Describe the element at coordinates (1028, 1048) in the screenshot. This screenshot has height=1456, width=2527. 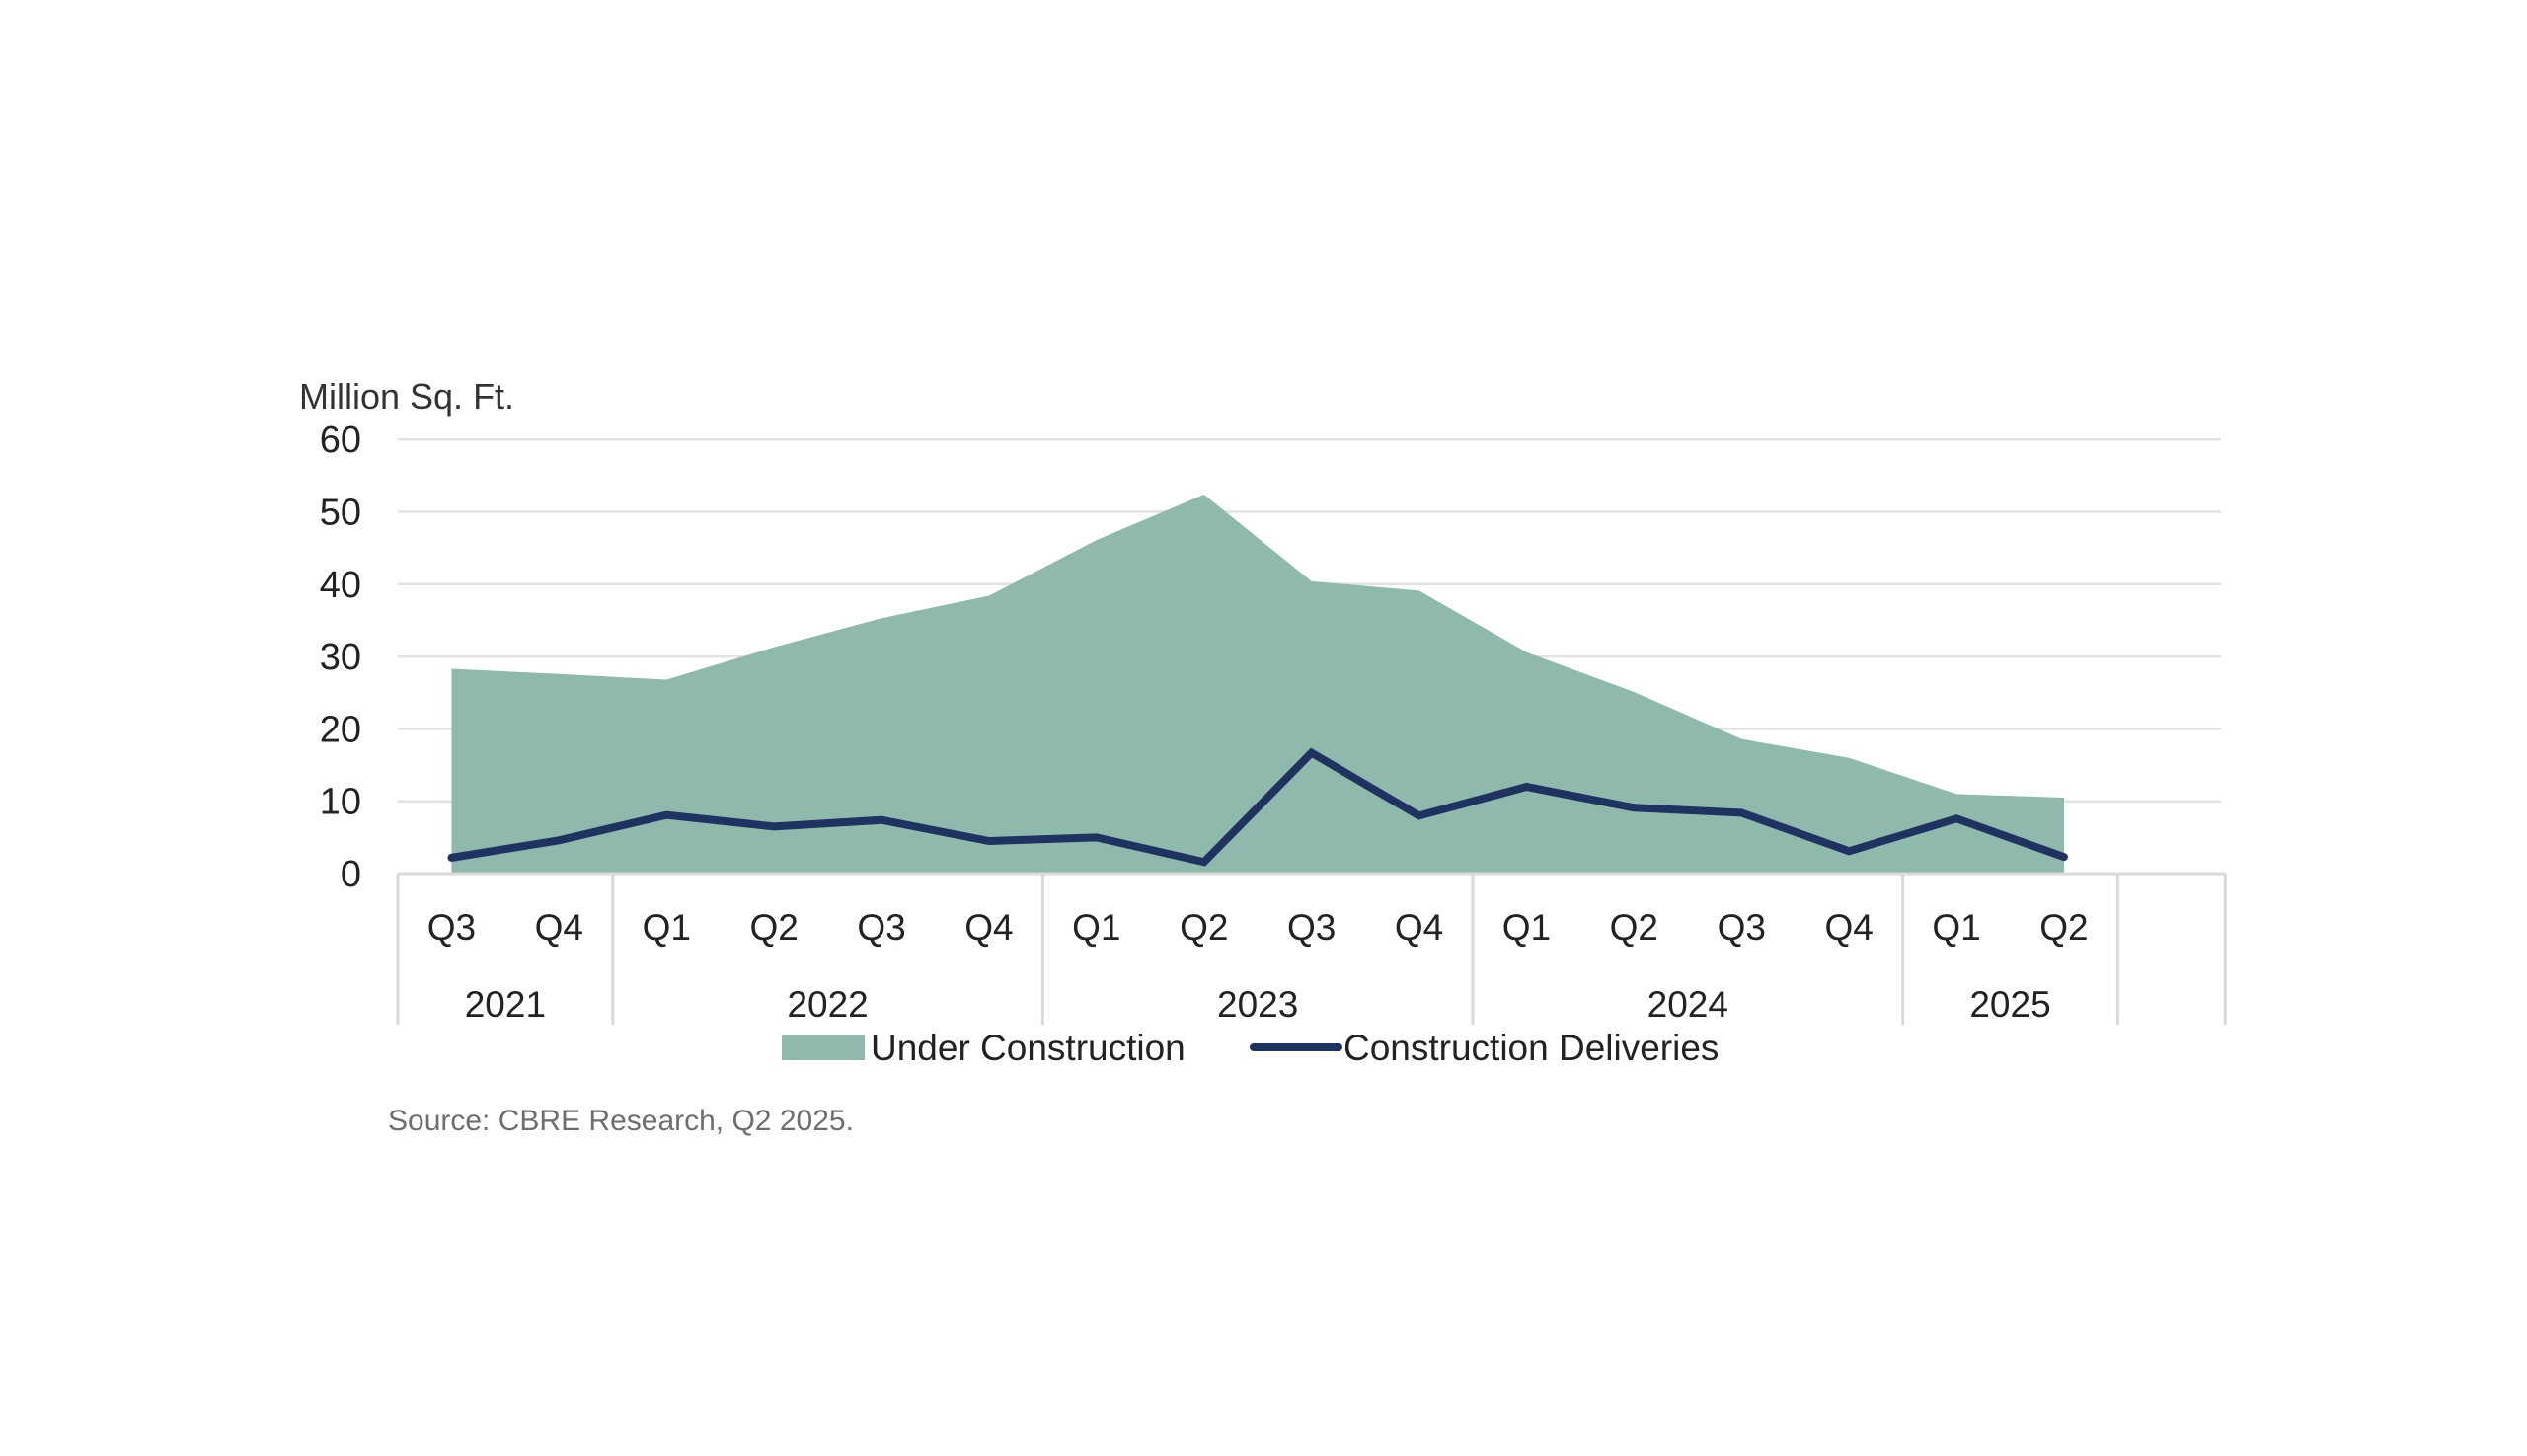
I see `legend-label-under-construction: Under Construction` at that location.